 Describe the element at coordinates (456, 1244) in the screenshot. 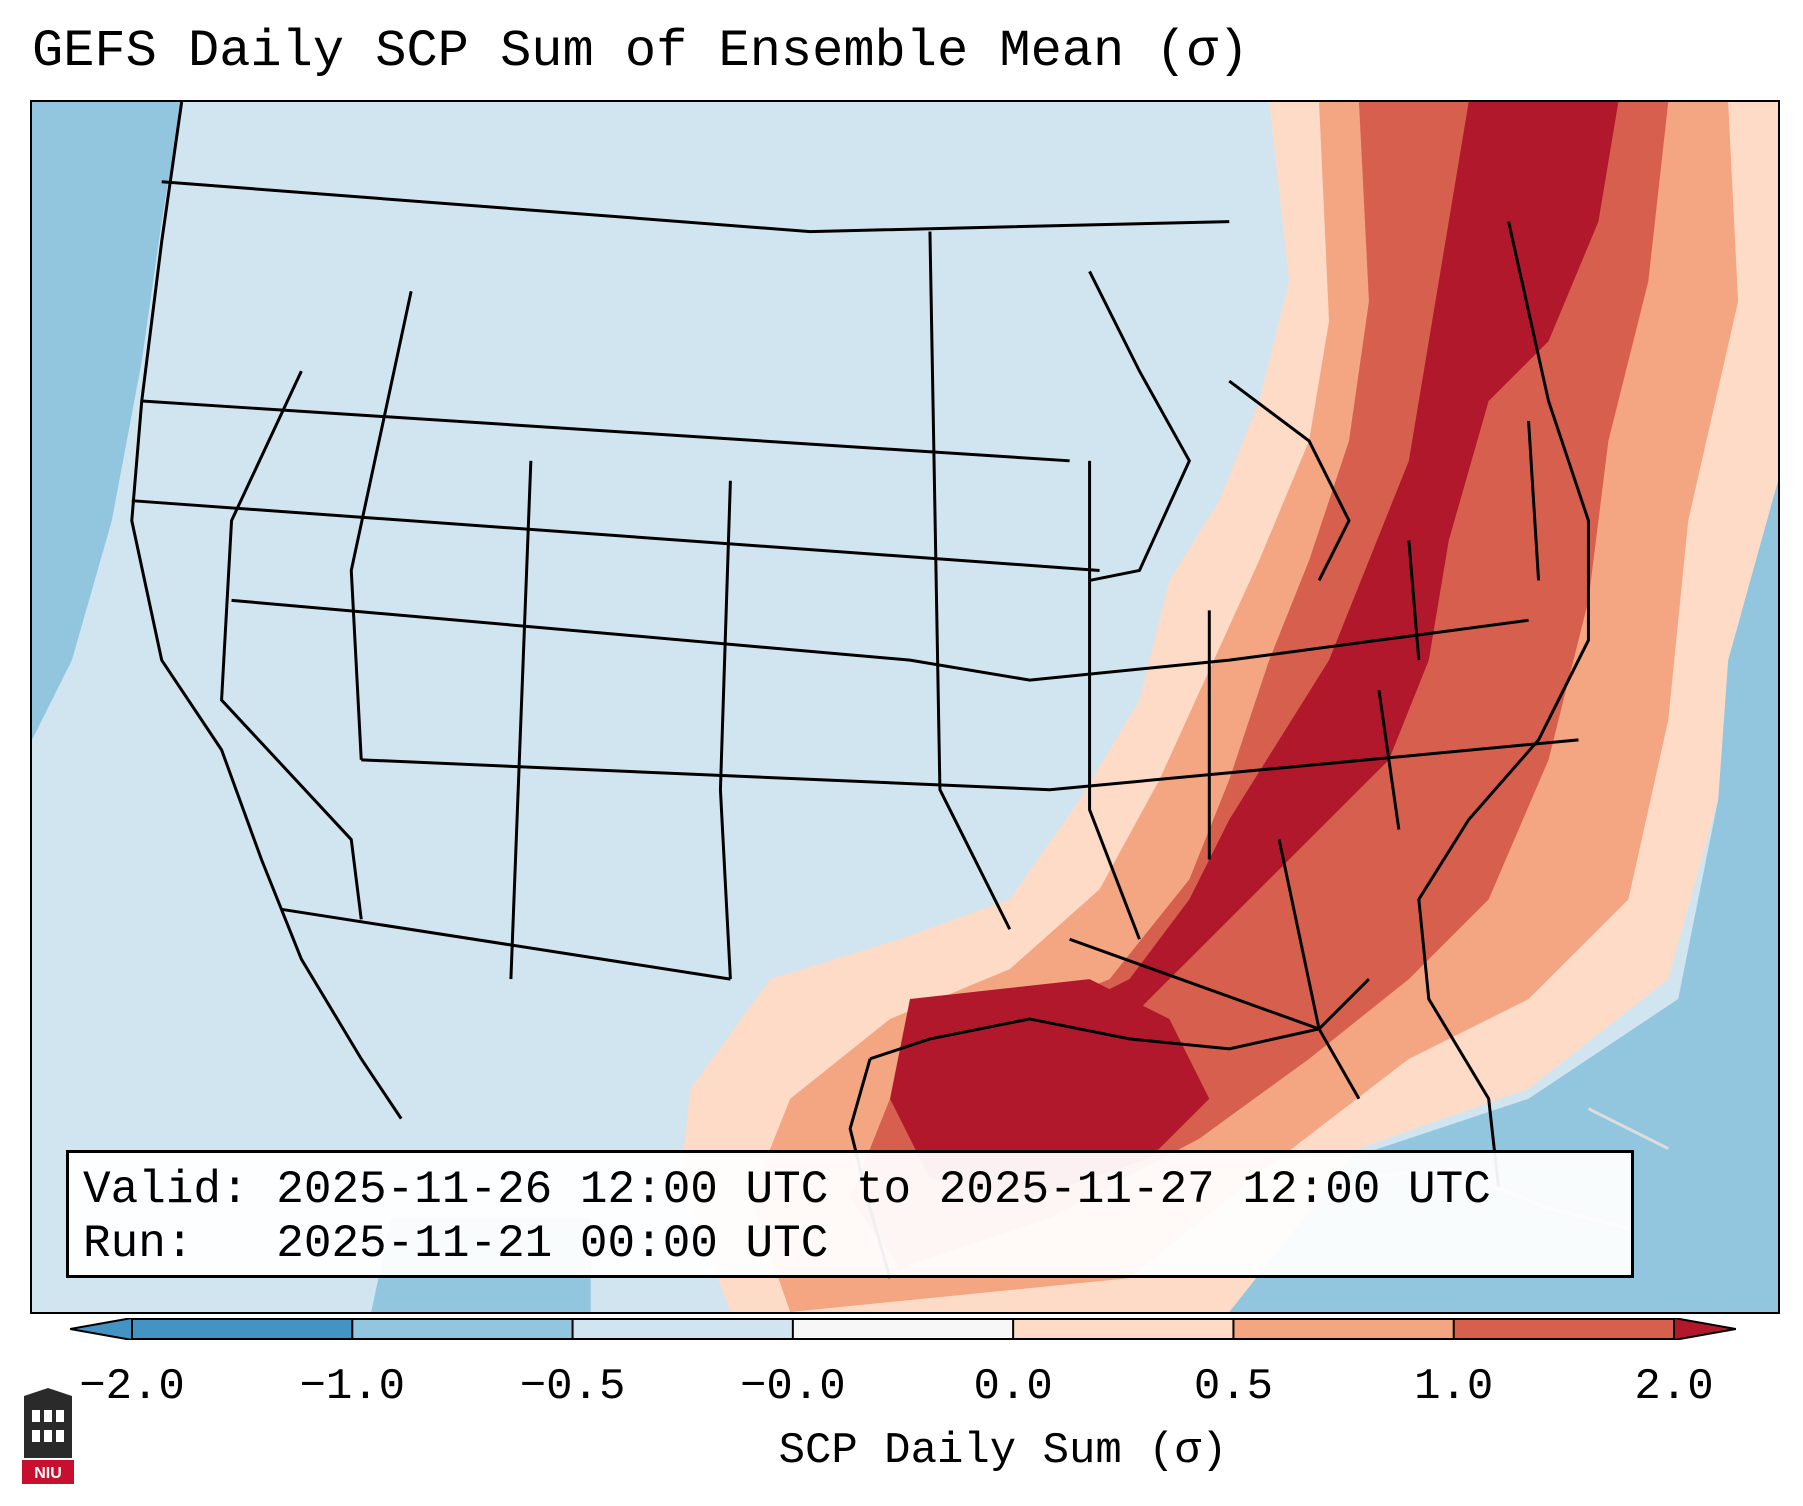

I see `run-time-text: Run: 2025-11-21 00:00 UTC` at that location.